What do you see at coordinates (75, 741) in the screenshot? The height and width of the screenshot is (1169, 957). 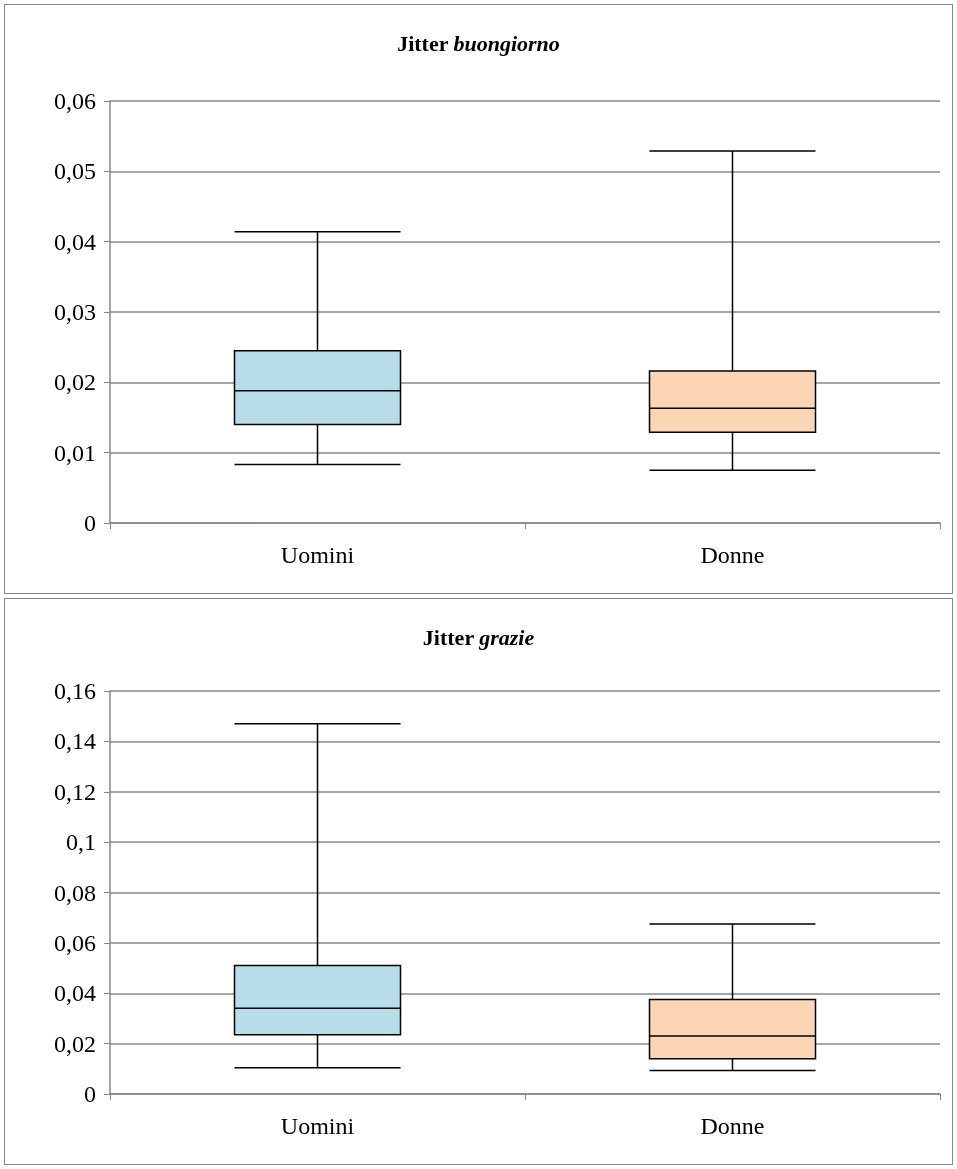 I see `y-tick-label: 0,14` at bounding box center [75, 741].